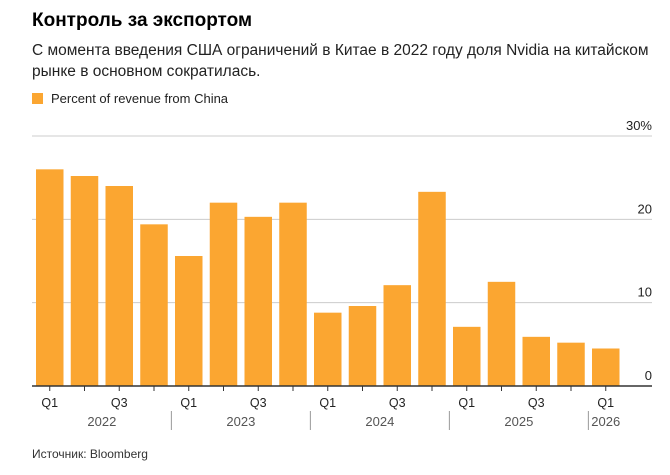  Describe the element at coordinates (379, 421) in the screenshot. I see `year-label: 2024` at that location.